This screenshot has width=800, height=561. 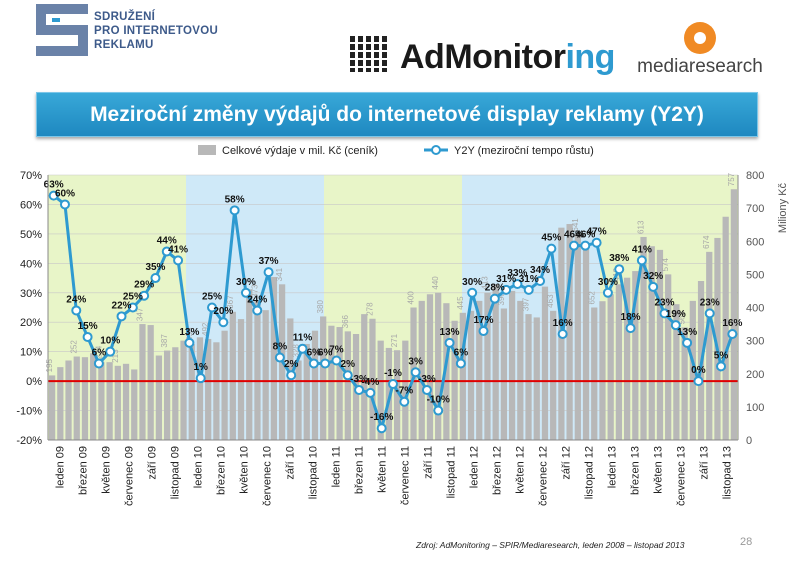 I want to click on y2y-point-label: 11%, so click(x=303, y=338).